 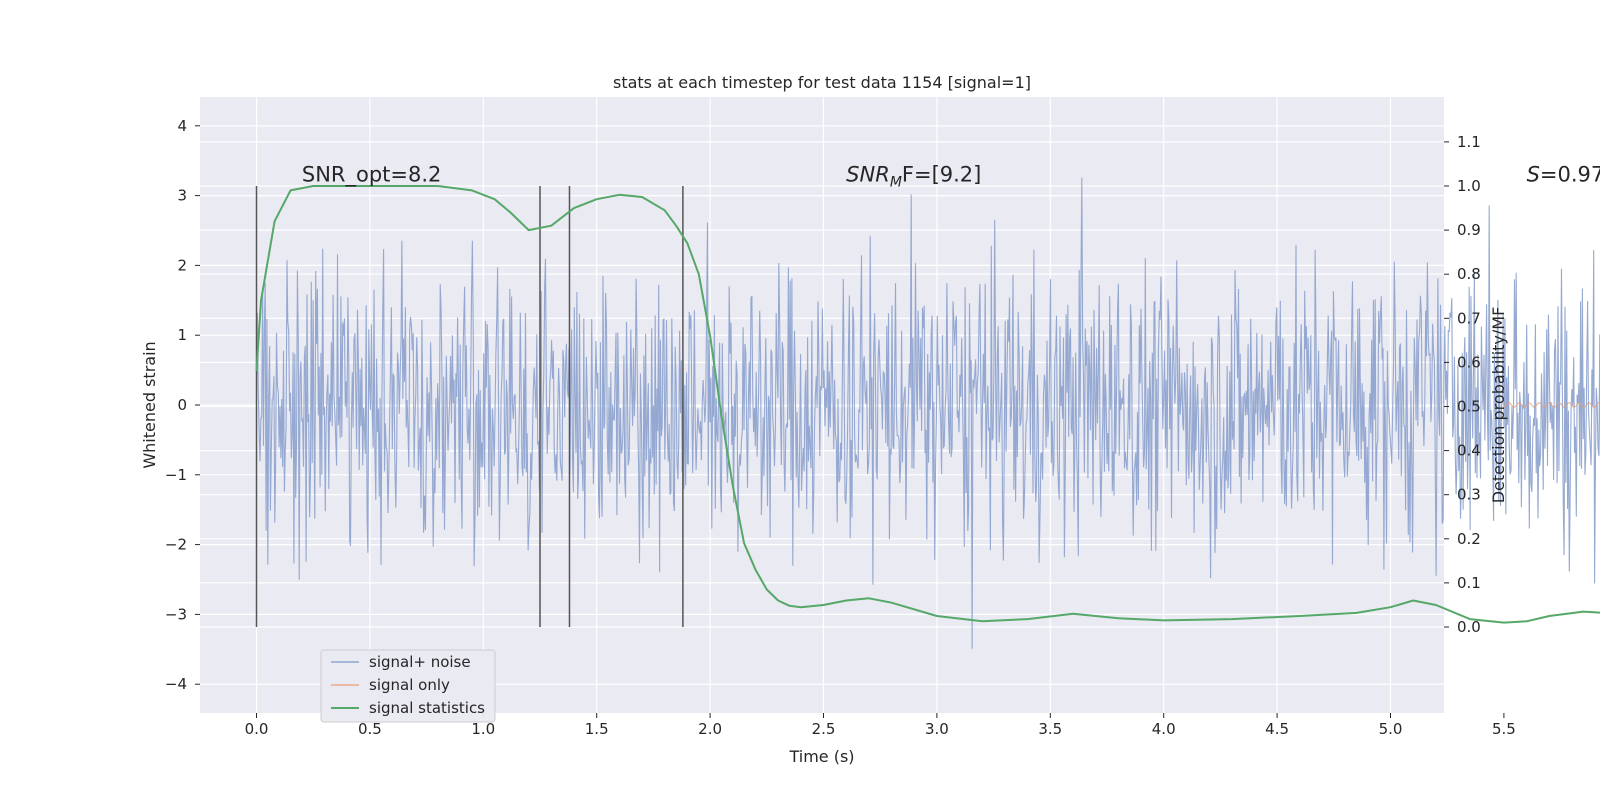 What do you see at coordinates (182, 265) in the screenshot?
I see `y-tick-label: 2` at bounding box center [182, 265].